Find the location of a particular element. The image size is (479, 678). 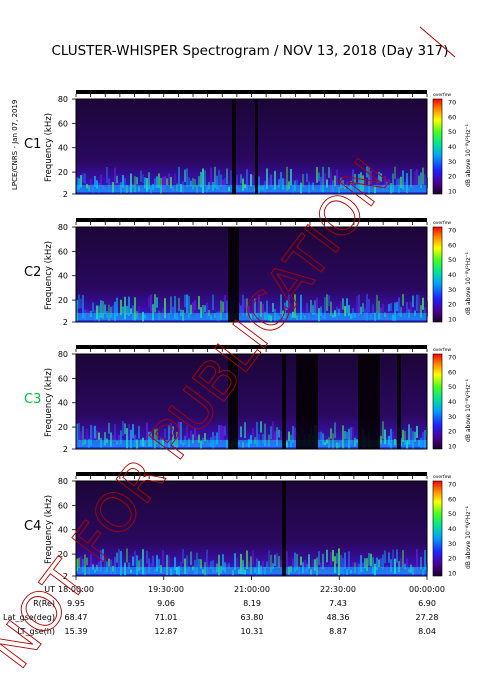

watermark-slash is located at coordinates (437, 42).